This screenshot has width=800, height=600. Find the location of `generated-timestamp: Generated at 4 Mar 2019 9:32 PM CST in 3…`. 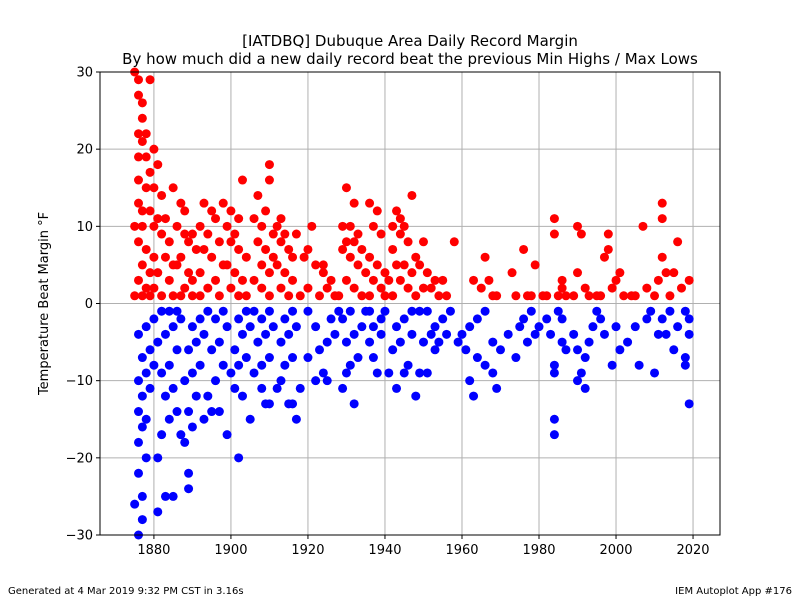

generated-timestamp: Generated at 4 Mar 2019 9:32 PM CST in 3… is located at coordinates (126, 591).